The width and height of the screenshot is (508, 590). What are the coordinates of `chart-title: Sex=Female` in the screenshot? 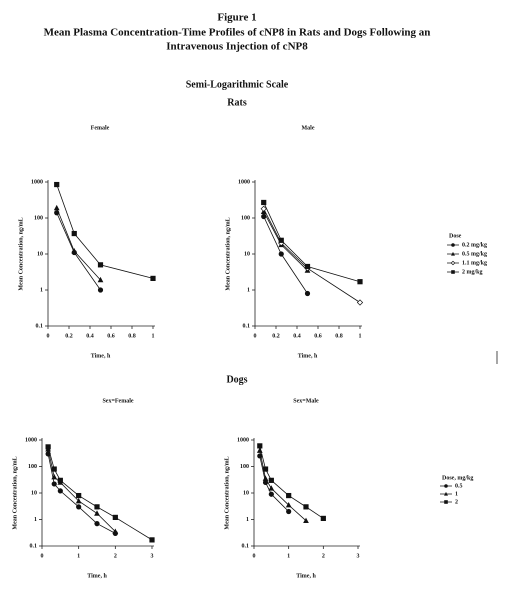 It's located at (117, 401).